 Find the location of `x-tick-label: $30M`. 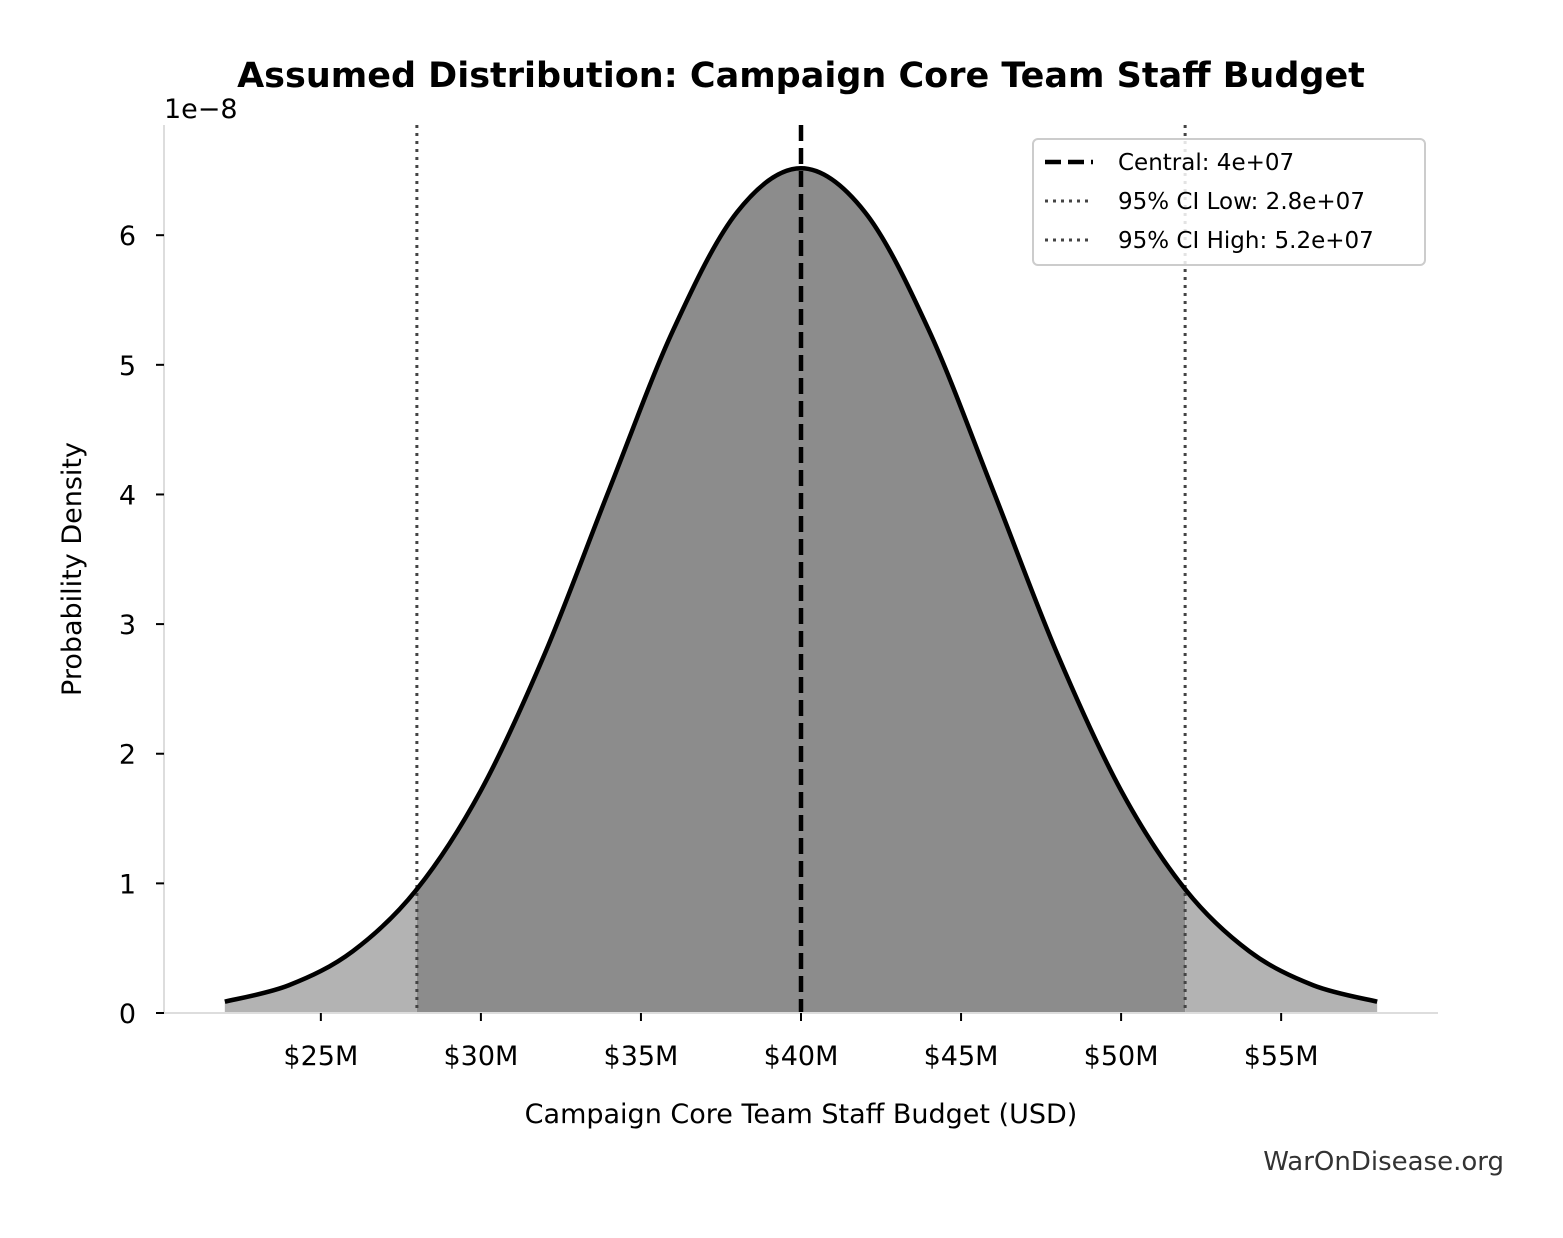

x-tick-label: $30M is located at coordinates (480, 1056).